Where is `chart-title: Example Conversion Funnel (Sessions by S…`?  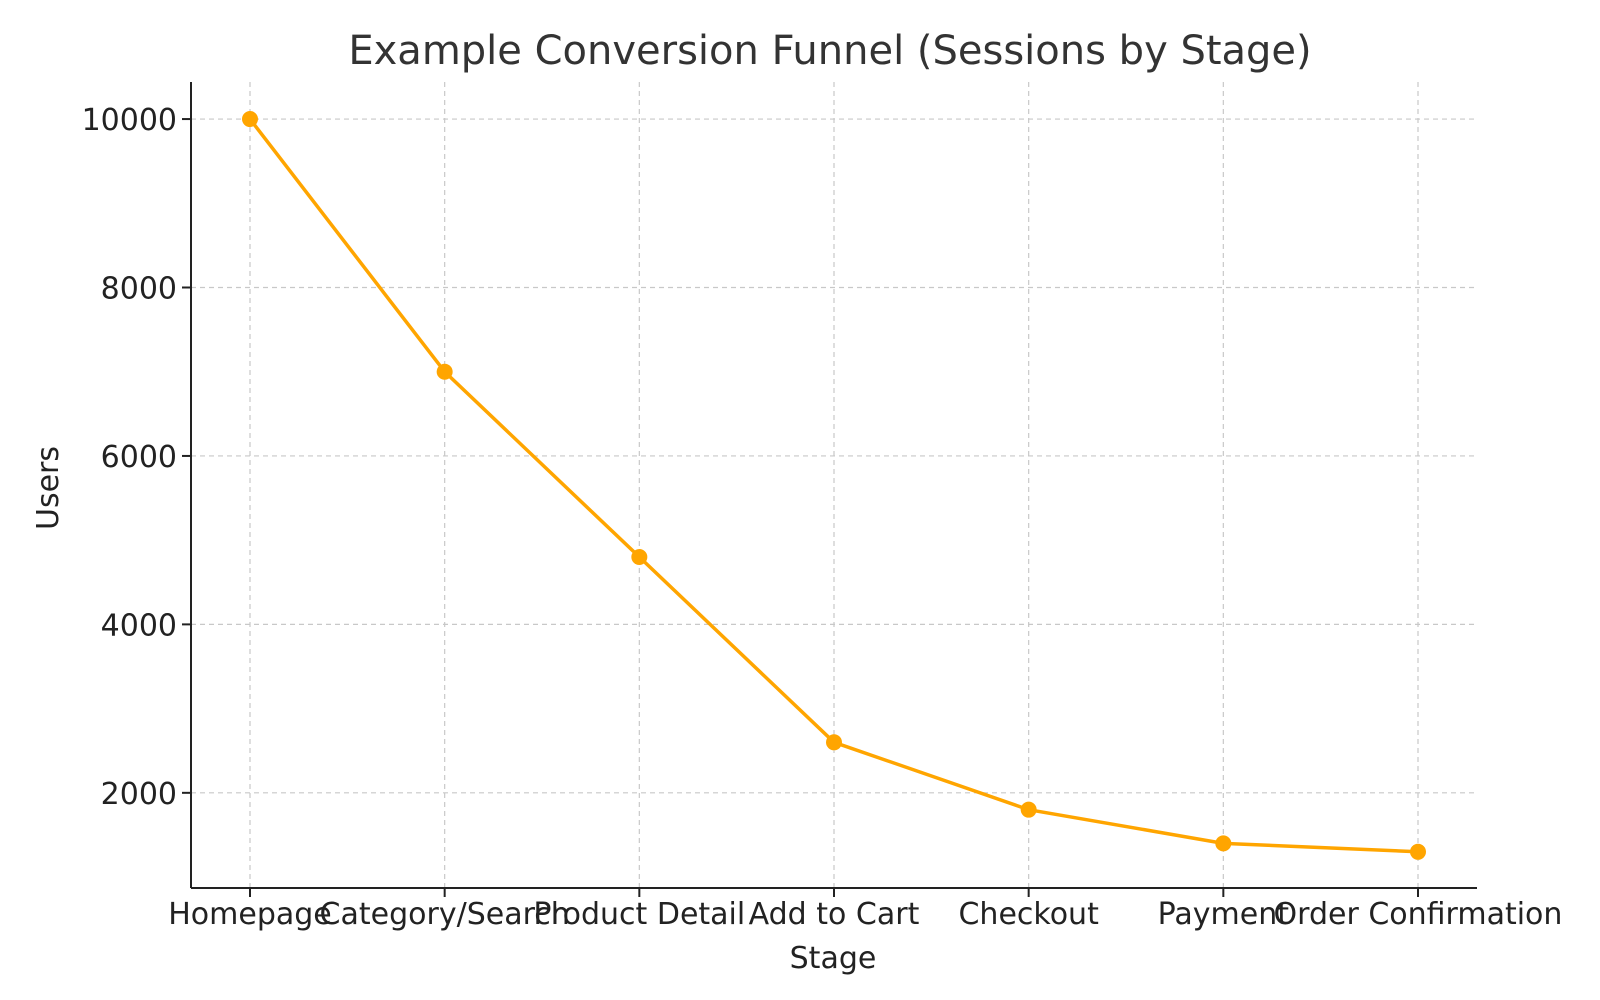
chart-title: Example Conversion Funnel (Sessions by S… is located at coordinates (829, 51).